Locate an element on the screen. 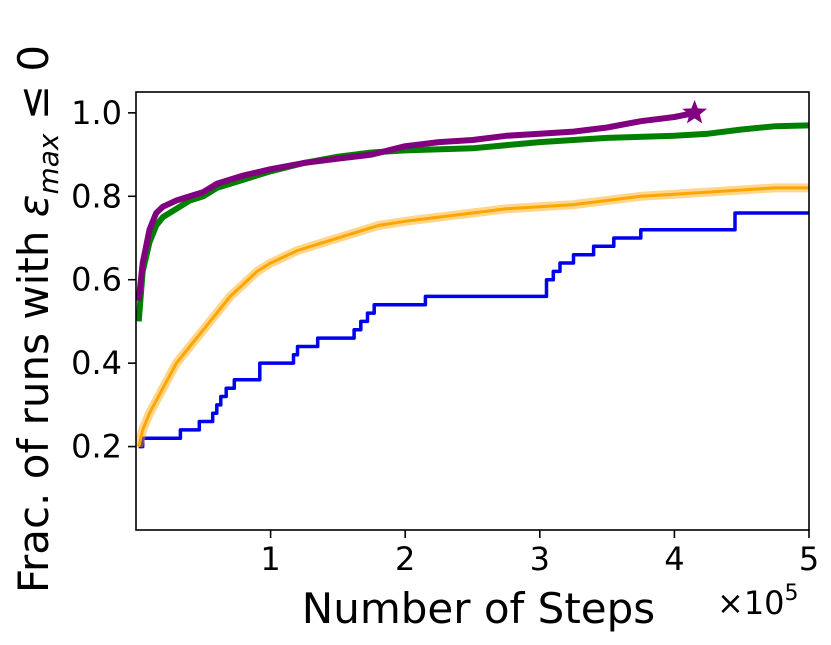  y-tick-label: 0.8 is located at coordinates (96, 196).